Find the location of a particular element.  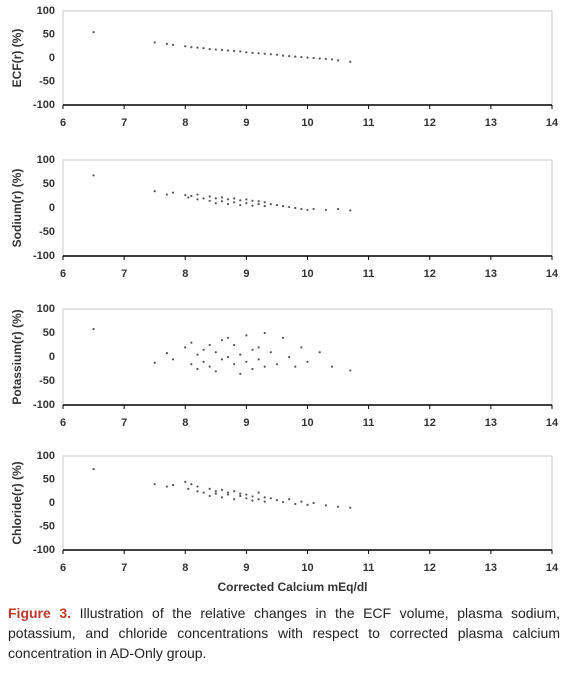

y-axis-title: Sodium(r) (%) is located at coordinates (17, 208).